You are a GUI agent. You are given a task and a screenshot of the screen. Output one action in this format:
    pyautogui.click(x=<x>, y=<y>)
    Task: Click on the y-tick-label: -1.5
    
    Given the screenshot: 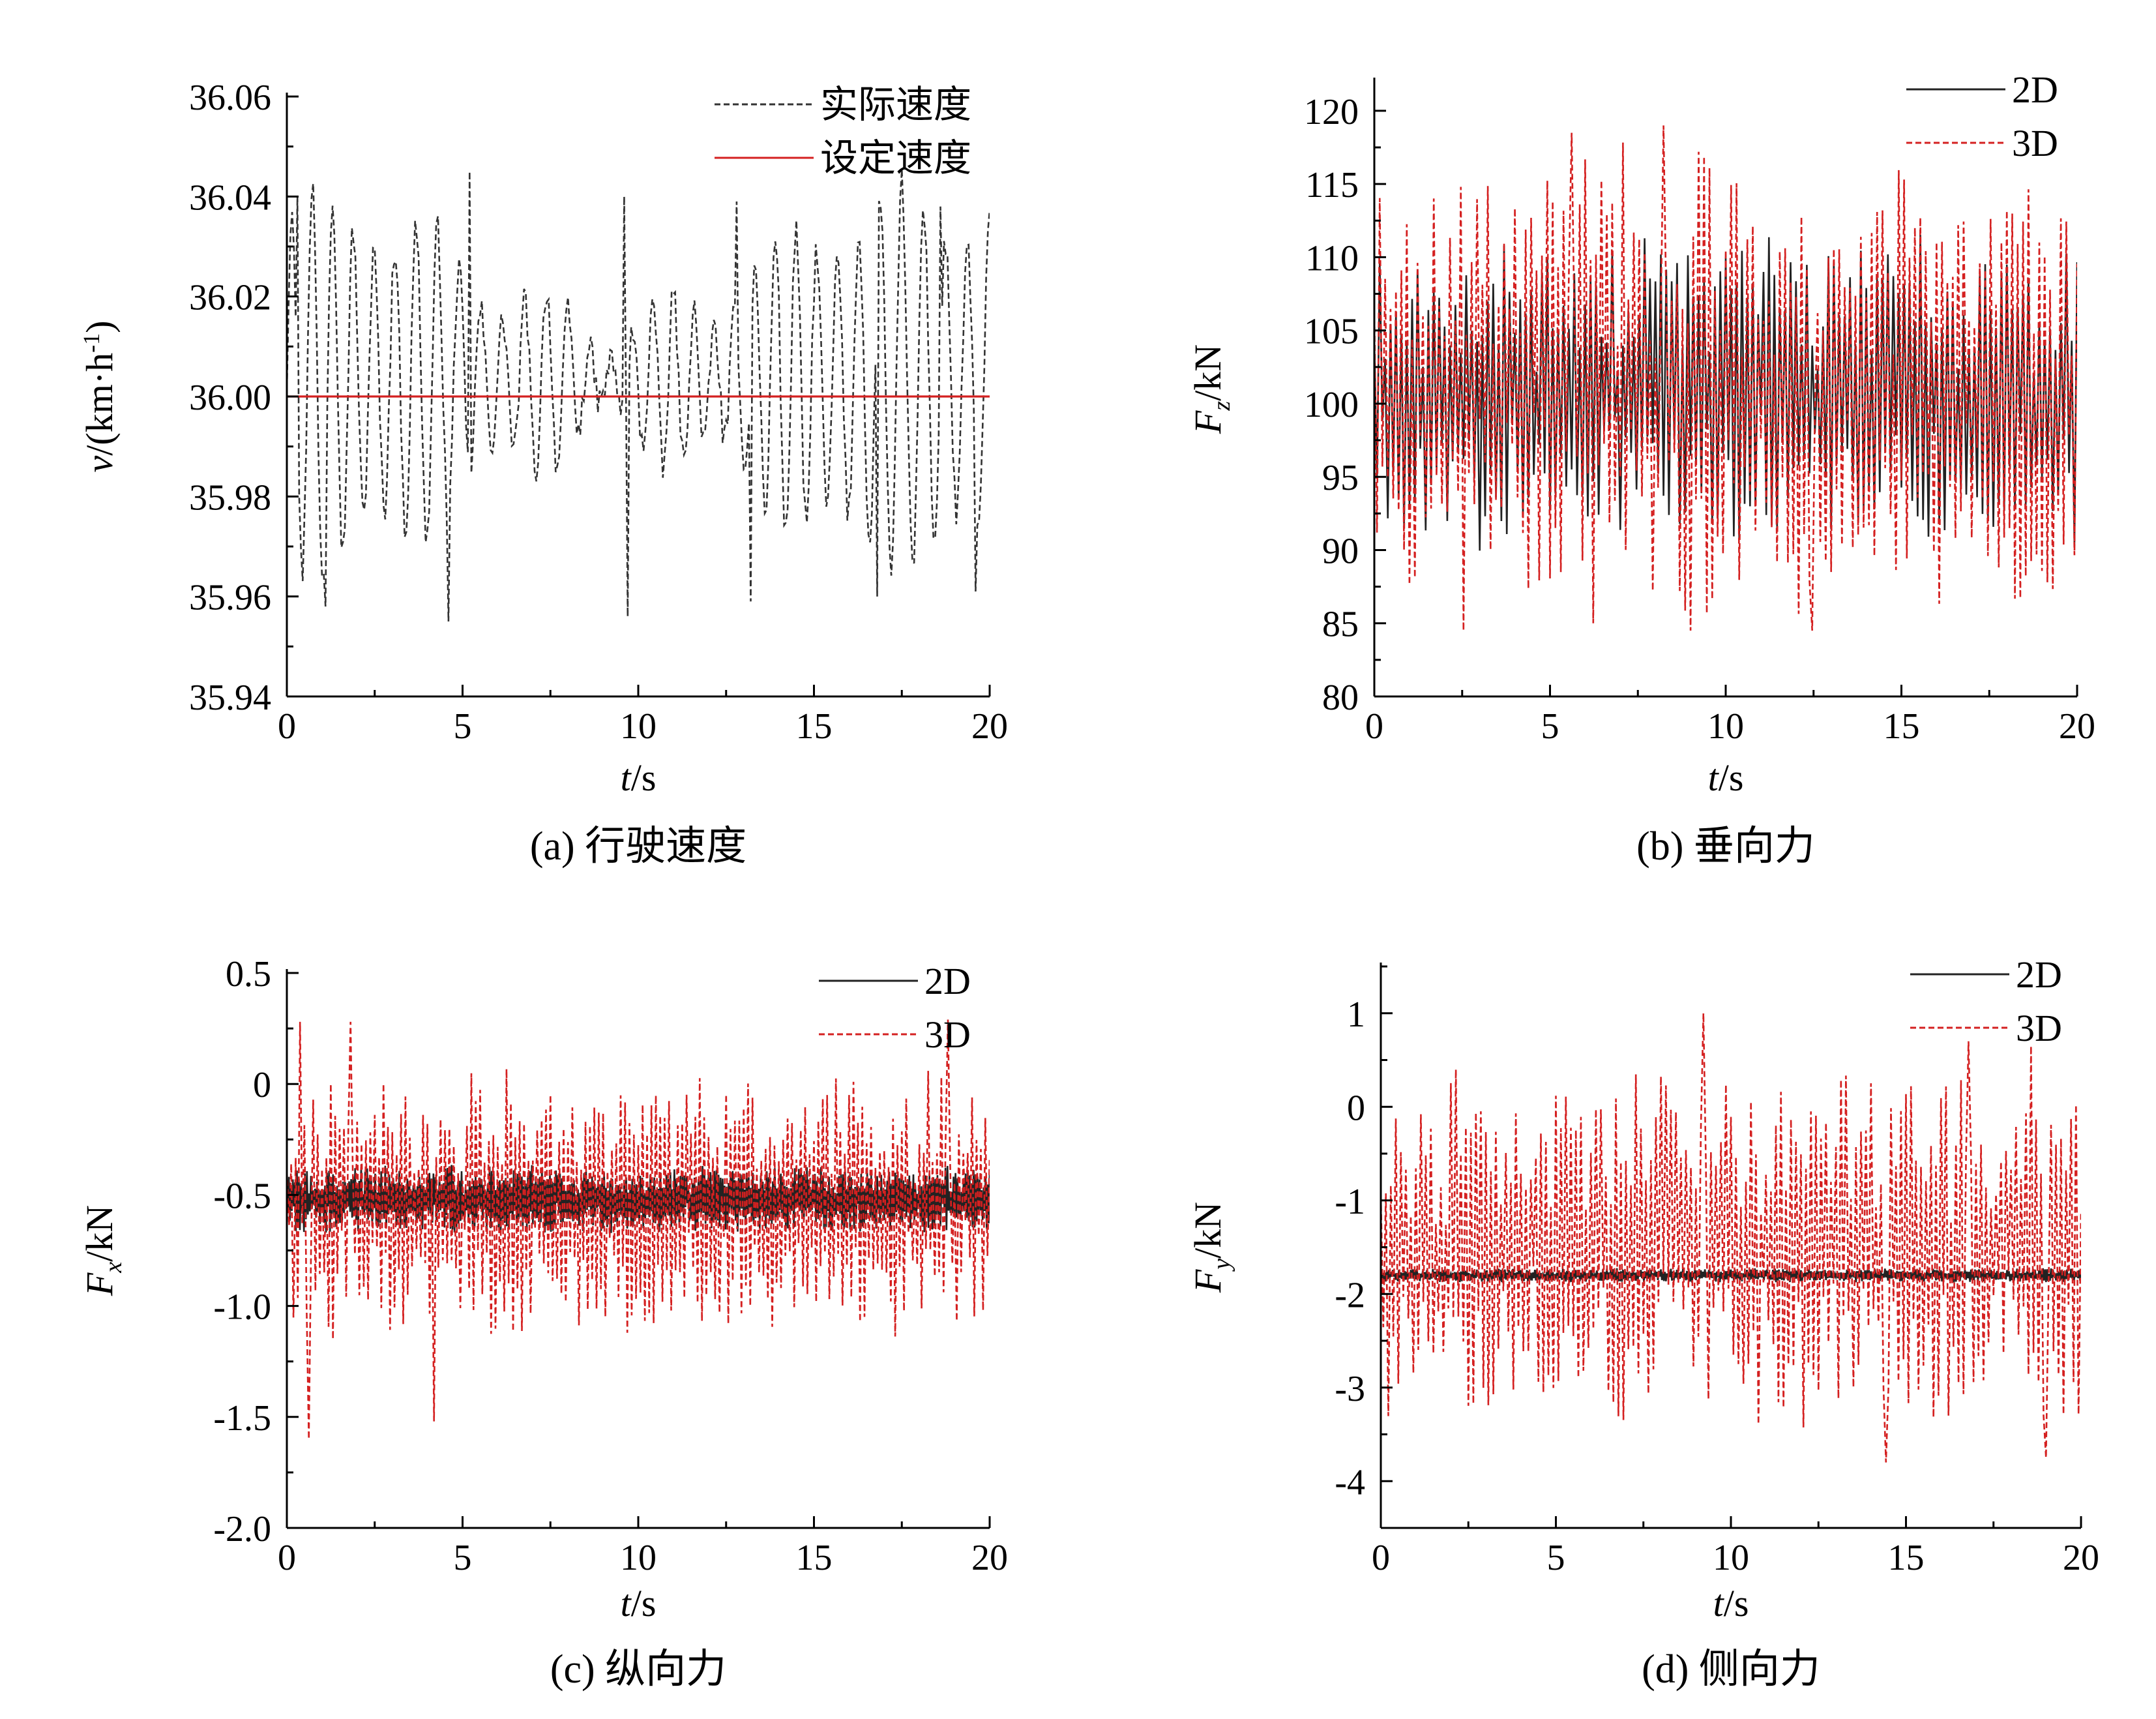 What is the action you would take?
    pyautogui.click(x=242, y=1418)
    